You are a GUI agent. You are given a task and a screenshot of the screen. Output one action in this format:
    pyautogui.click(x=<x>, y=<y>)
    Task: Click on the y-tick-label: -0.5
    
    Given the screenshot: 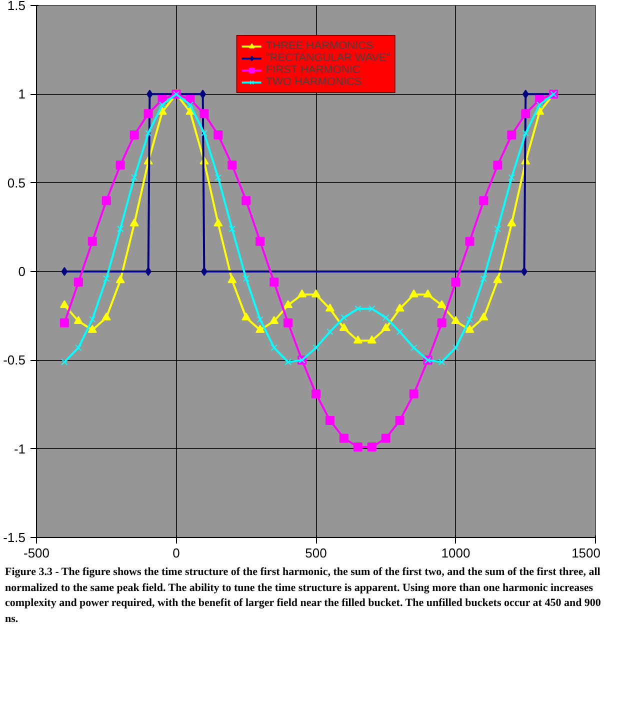 What is the action you would take?
    pyautogui.click(x=14, y=360)
    